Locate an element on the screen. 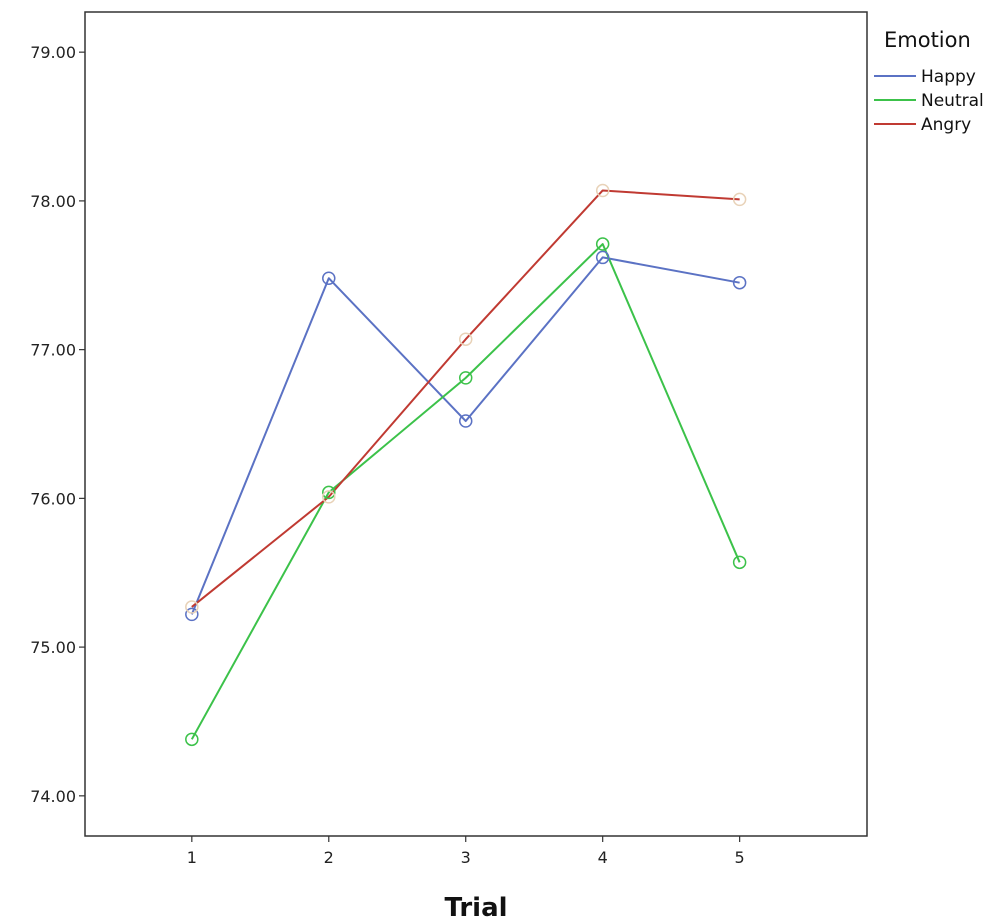  x-tick-label: 5 is located at coordinates (740, 857).